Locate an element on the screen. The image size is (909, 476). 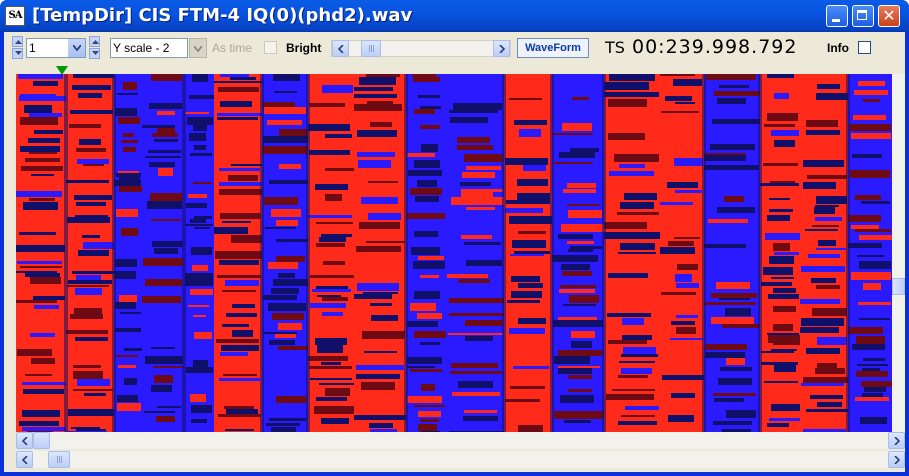
window-title: [TempDir] CIS FTM-4 IQ(0)(phd2).wav is located at coordinates (222, 15).